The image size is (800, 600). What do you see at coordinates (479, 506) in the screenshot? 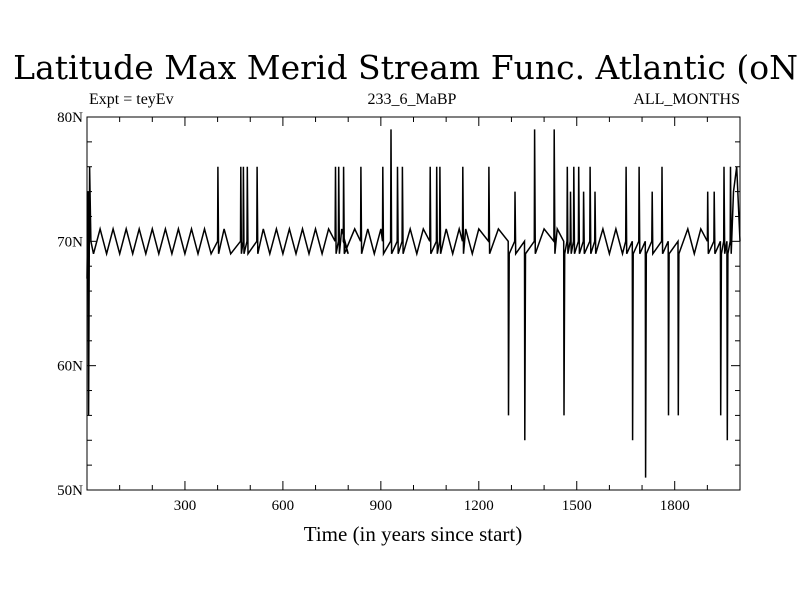
I see `x-tick-label: 1200` at bounding box center [479, 506].